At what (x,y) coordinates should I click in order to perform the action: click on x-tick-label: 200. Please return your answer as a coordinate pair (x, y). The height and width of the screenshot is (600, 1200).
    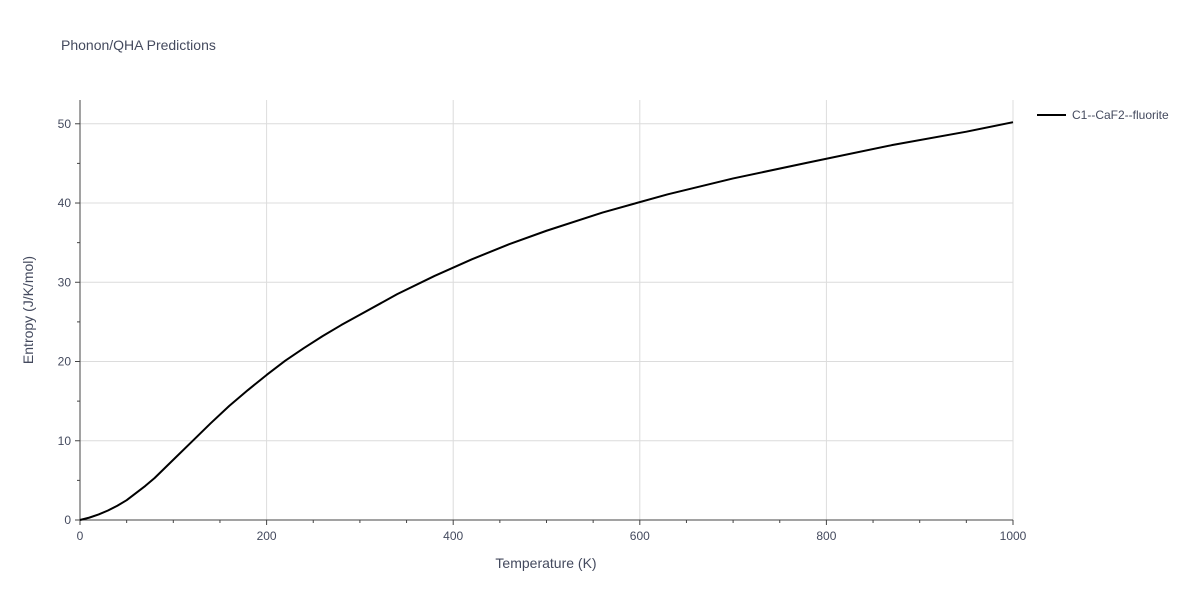
    Looking at the image, I should click on (267, 536).